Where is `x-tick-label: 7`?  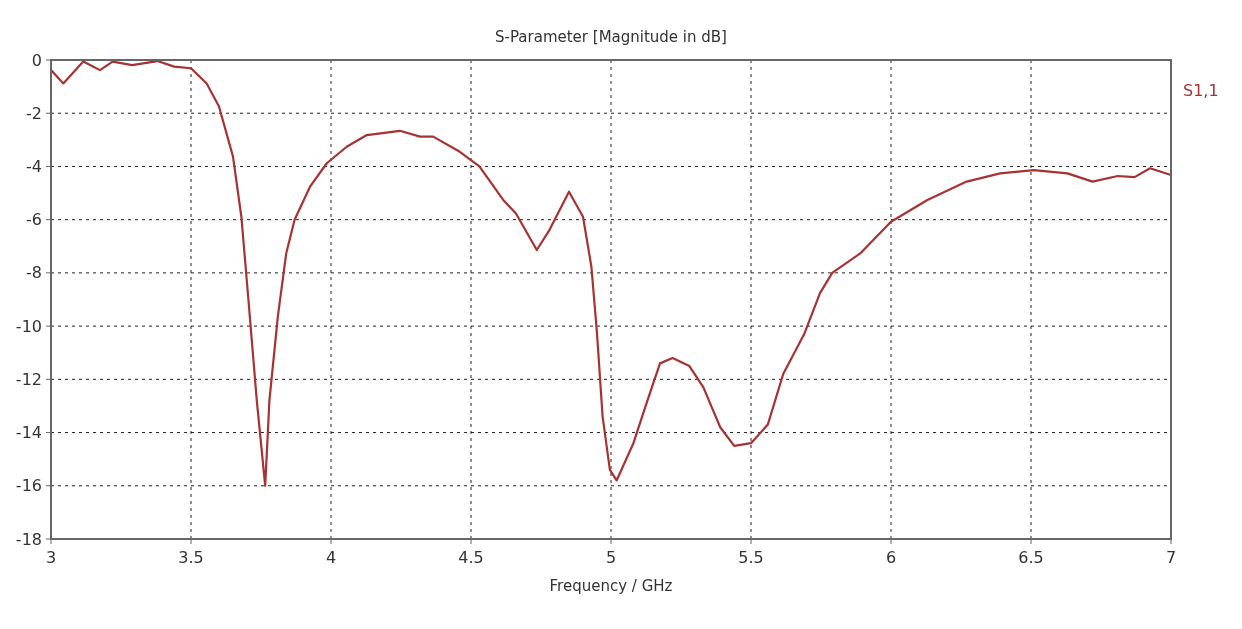 x-tick-label: 7 is located at coordinates (1171, 557).